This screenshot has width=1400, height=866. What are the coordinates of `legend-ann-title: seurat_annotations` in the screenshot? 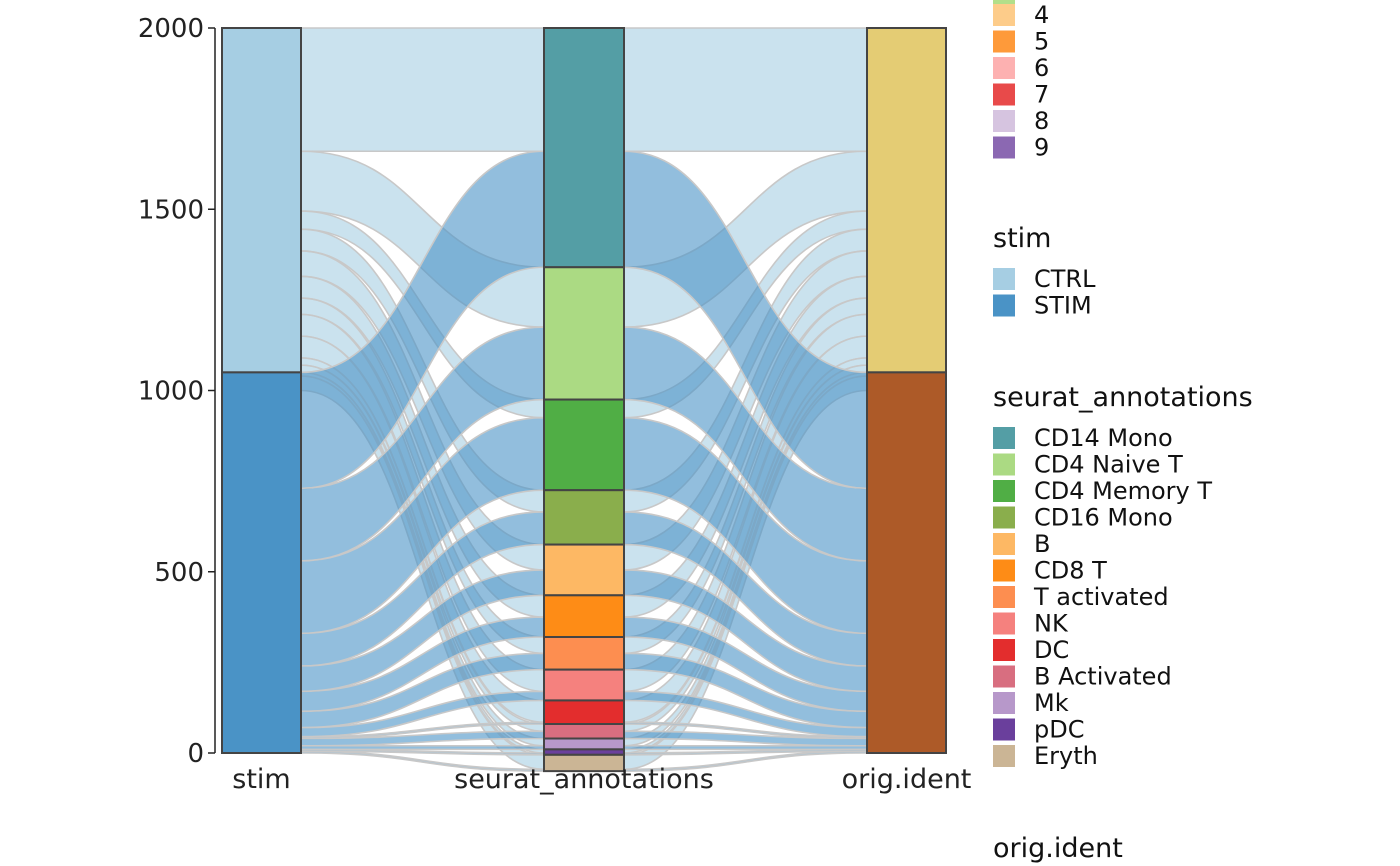 It's located at (1123, 397).